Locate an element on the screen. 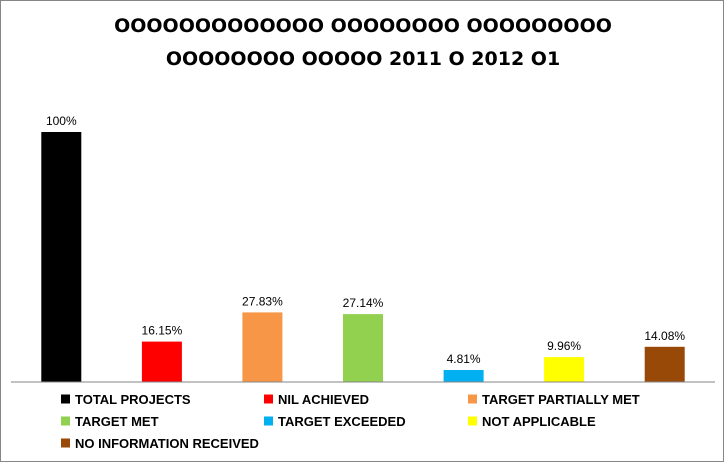 The height and width of the screenshot is (462, 724). legend-label-4: TARGET EXCEEDED is located at coordinates (342, 421).